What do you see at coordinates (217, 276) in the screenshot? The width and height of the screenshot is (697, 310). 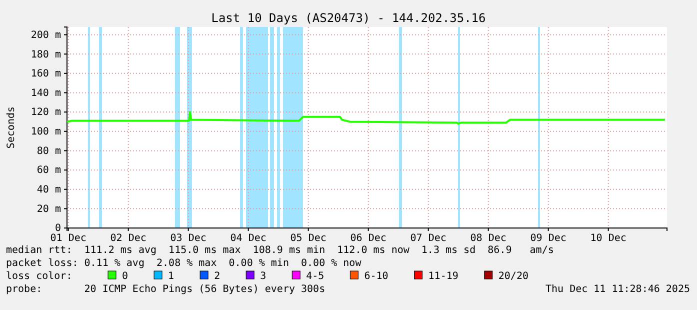 I see `legend-label: 2` at bounding box center [217, 276].